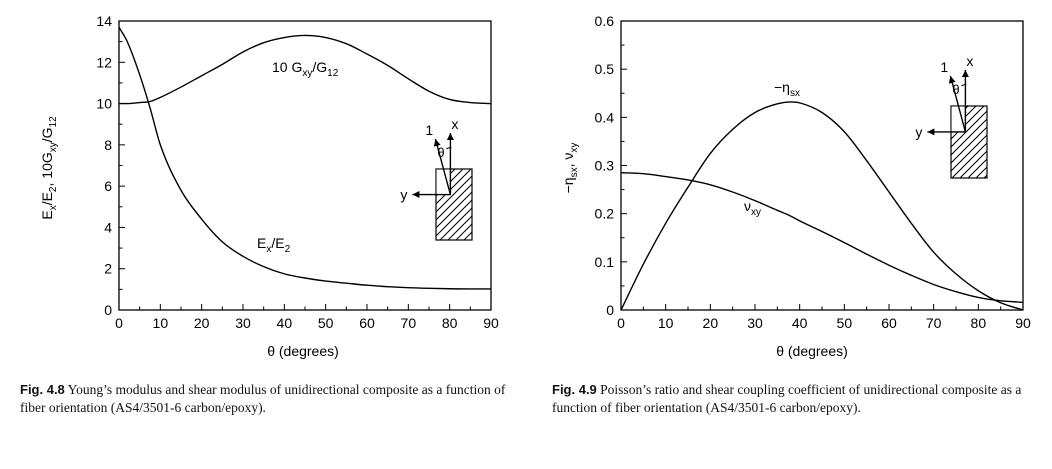  Describe the element at coordinates (1023, 323) in the screenshot. I see `chart2-xtick-label: 90` at that location.